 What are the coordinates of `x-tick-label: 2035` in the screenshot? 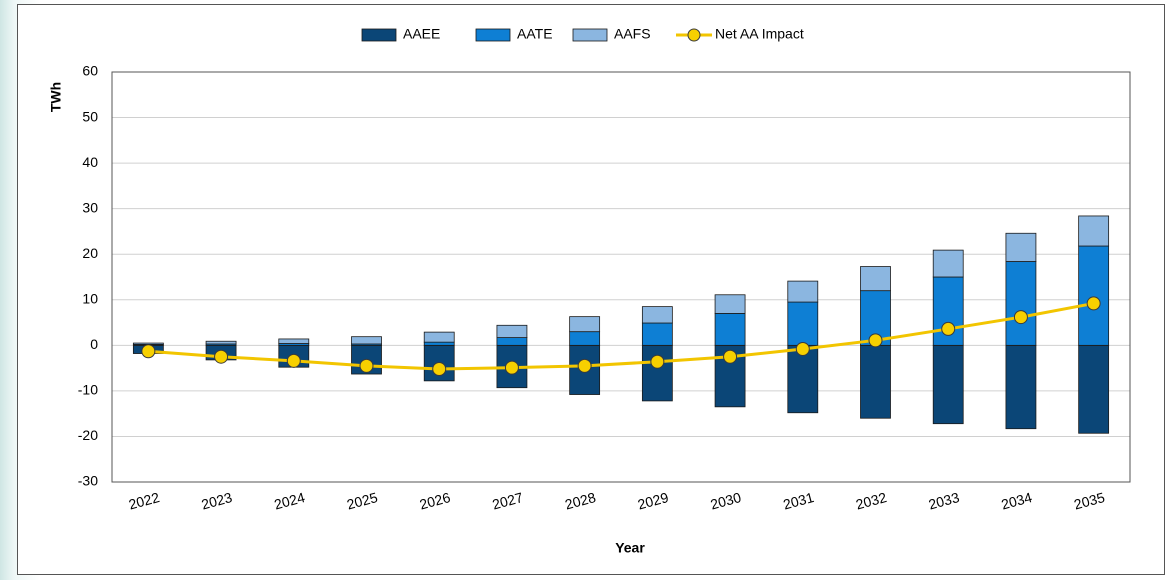 It's located at (1089, 501).